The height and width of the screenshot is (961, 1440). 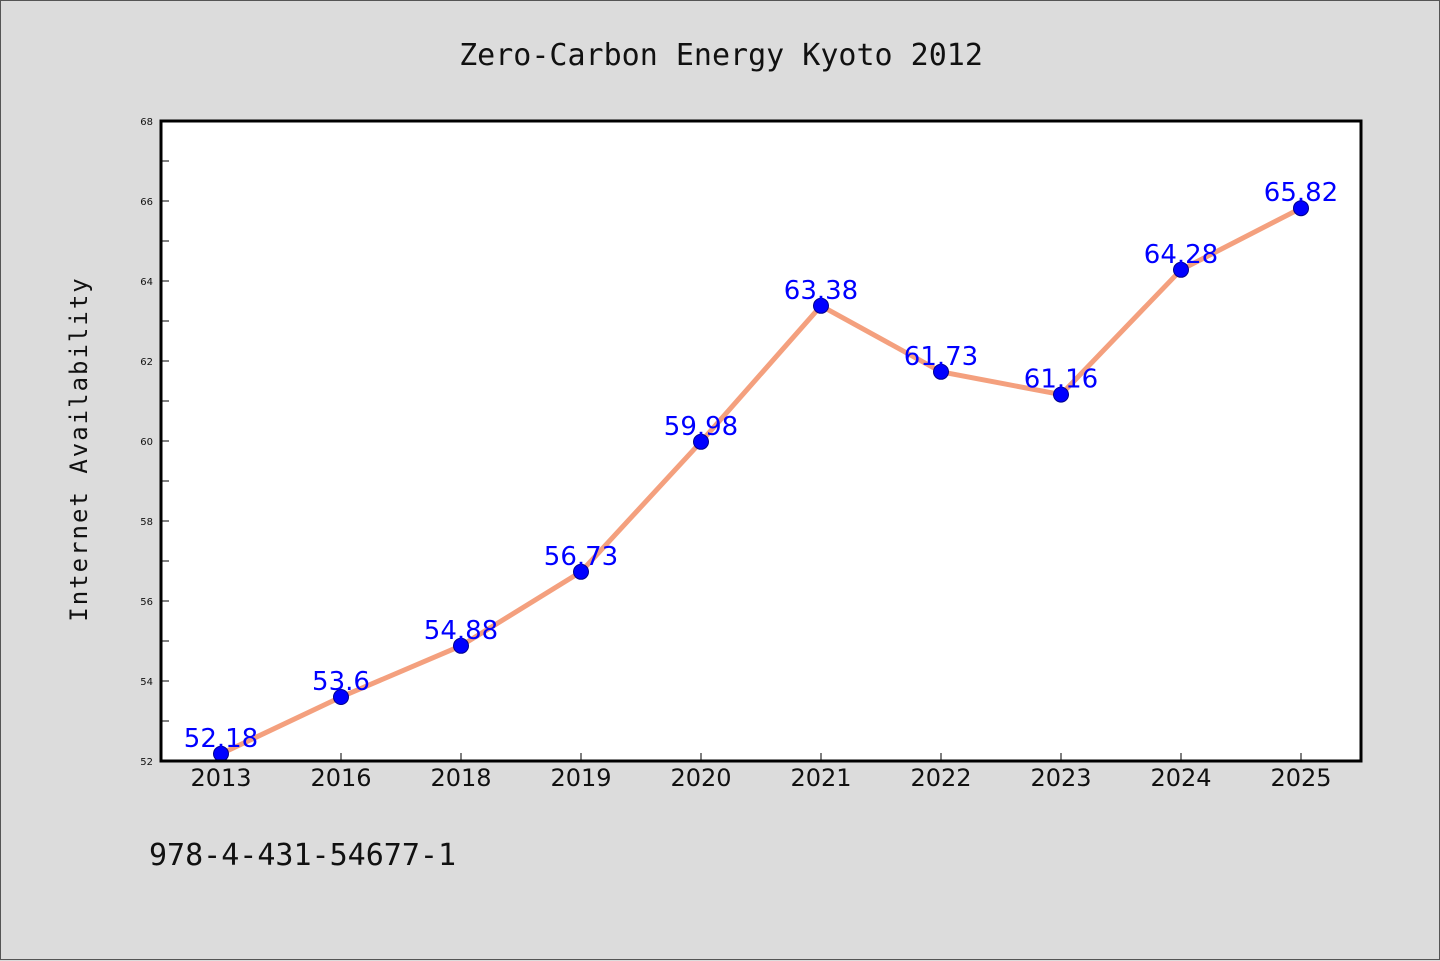 What do you see at coordinates (146, 762) in the screenshot?
I see `y-tick-label: 52` at bounding box center [146, 762].